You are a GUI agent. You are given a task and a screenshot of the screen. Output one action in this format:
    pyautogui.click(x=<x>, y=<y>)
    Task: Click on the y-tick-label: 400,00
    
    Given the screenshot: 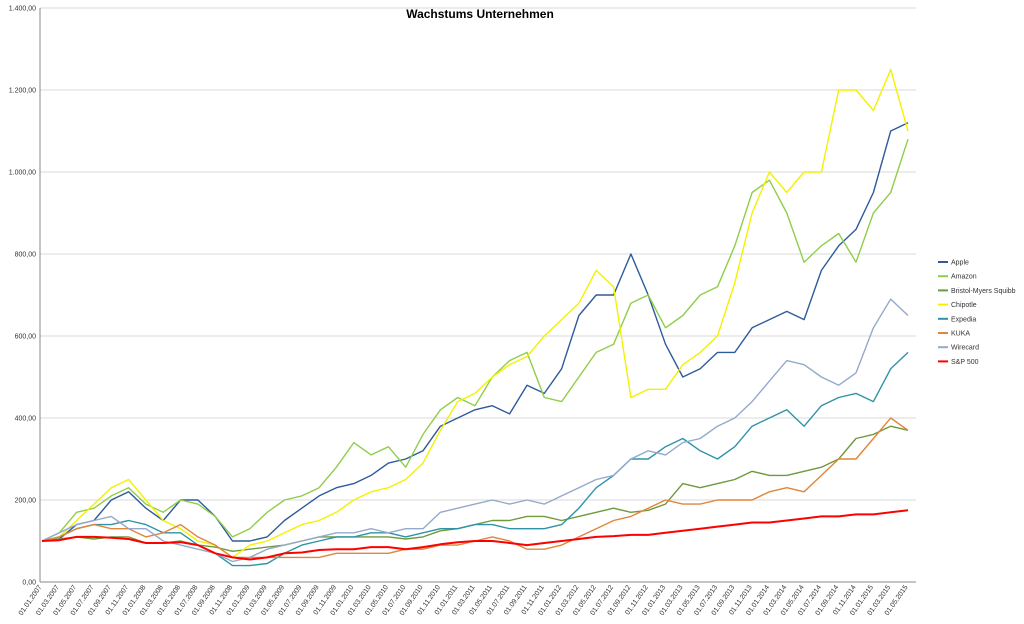 What is the action you would take?
    pyautogui.click(x=26, y=419)
    